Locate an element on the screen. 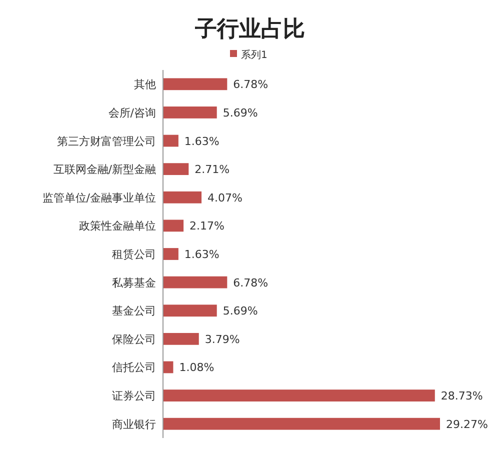 The width and height of the screenshot is (500, 453). y-tick-label: 证券公司 is located at coordinates (134, 396).